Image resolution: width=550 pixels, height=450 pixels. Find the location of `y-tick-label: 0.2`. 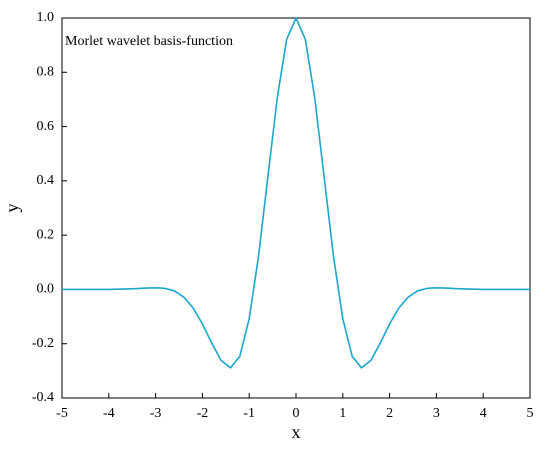

y-tick-label: 0.2 is located at coordinates (46, 234).